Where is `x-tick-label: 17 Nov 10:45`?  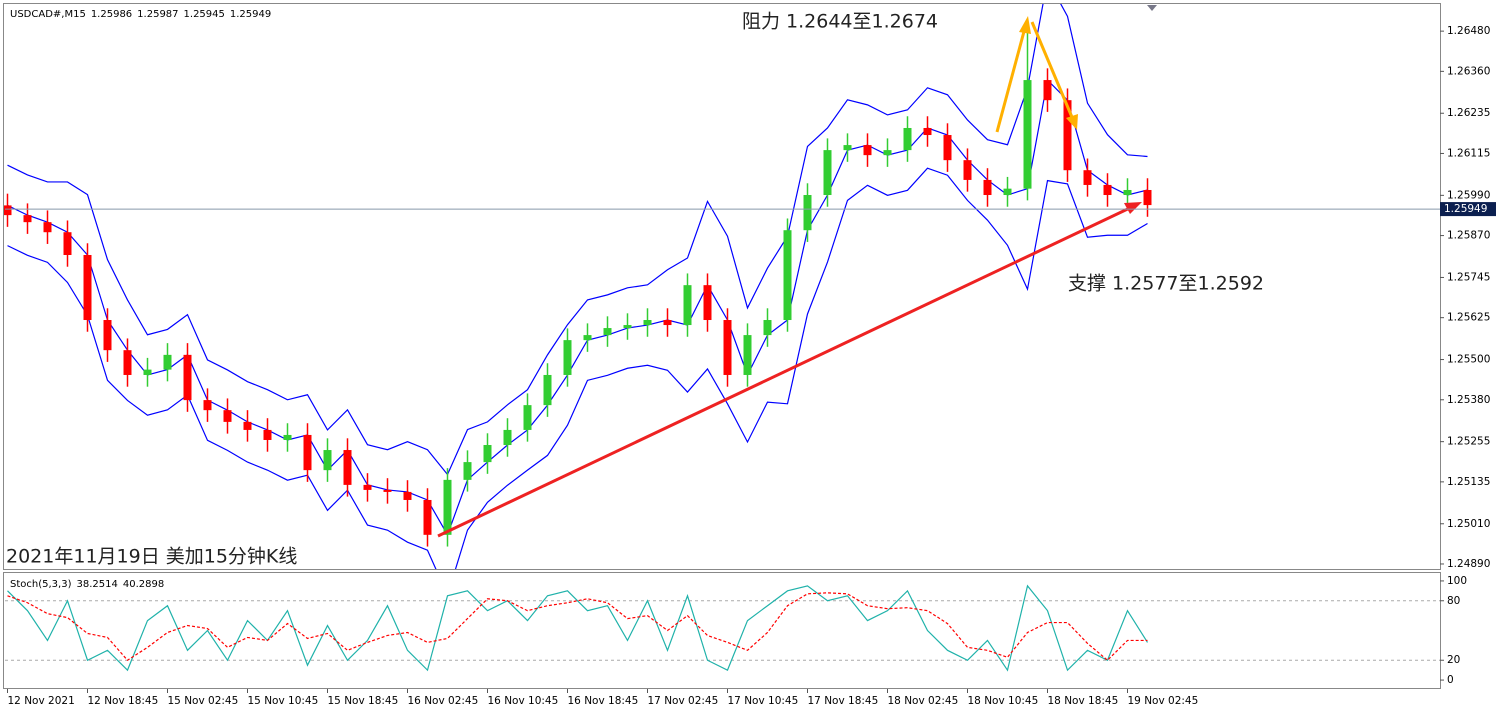 x-tick-label: 17 Nov 10:45 is located at coordinates (763, 701).